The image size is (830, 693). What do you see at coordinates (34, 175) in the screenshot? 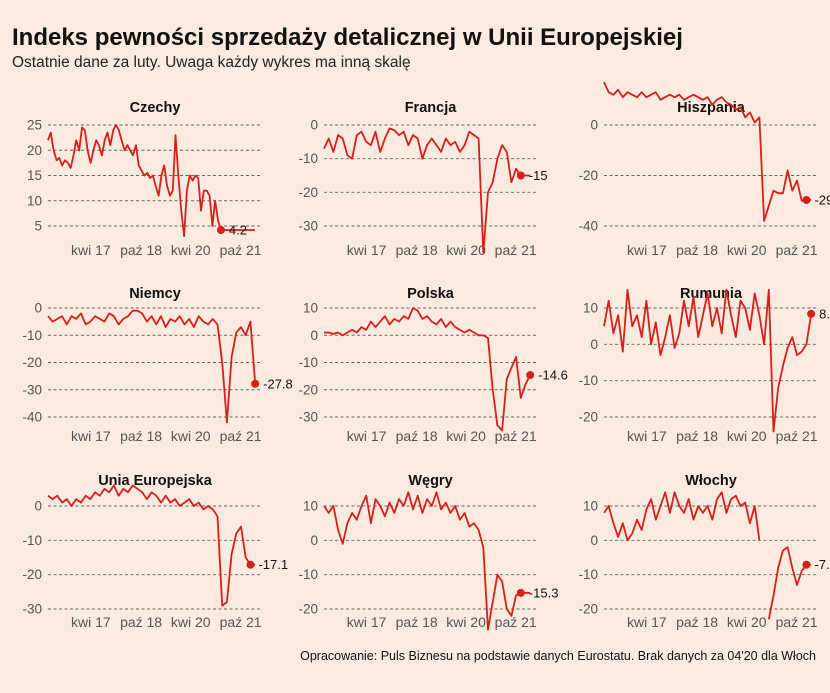
I see `y-tick-label: 15` at bounding box center [34, 175].